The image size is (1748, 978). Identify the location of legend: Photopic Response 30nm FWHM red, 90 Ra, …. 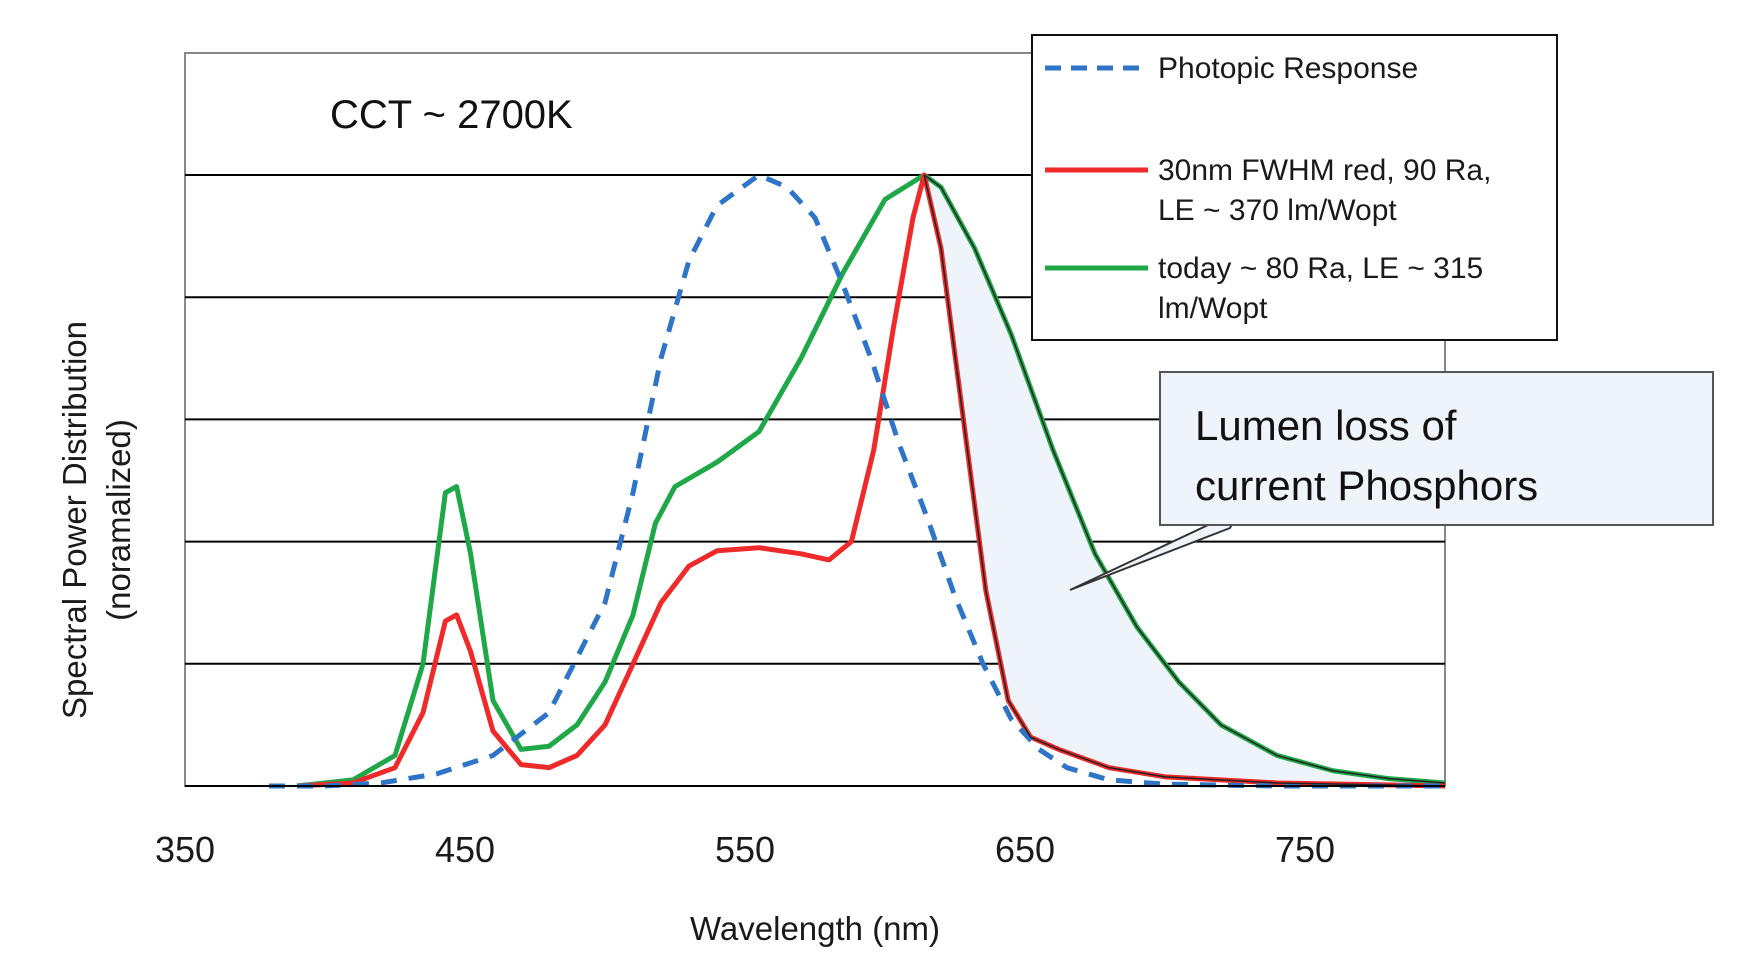
(1294, 187).